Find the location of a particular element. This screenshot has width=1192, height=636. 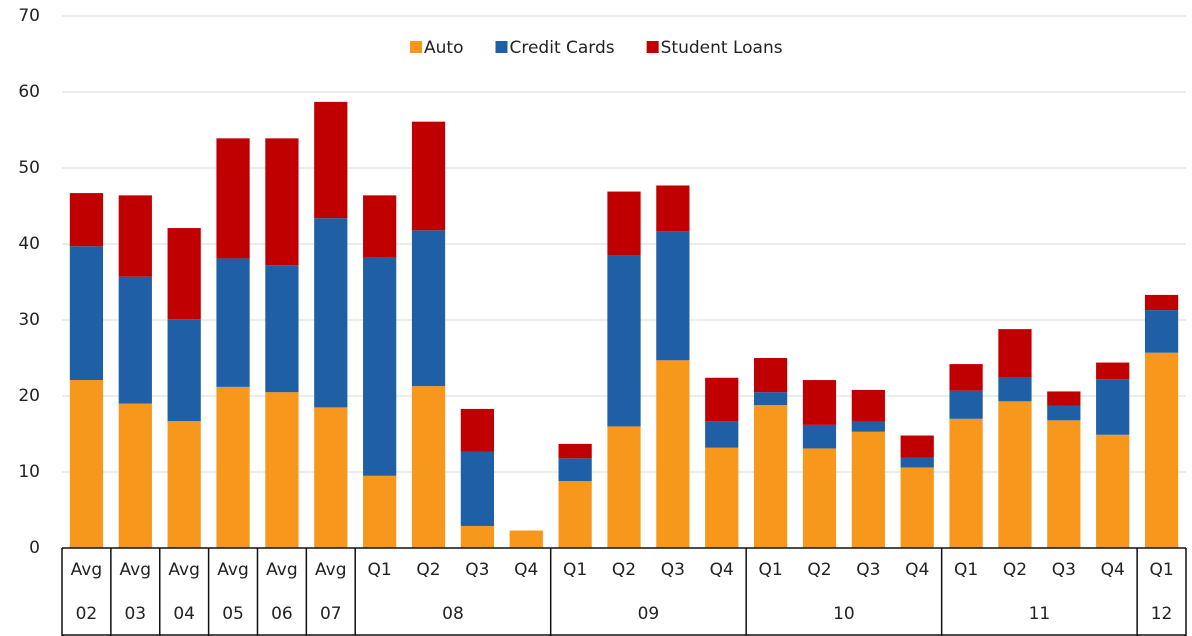

y-tick-label: 60 is located at coordinates (29, 92).